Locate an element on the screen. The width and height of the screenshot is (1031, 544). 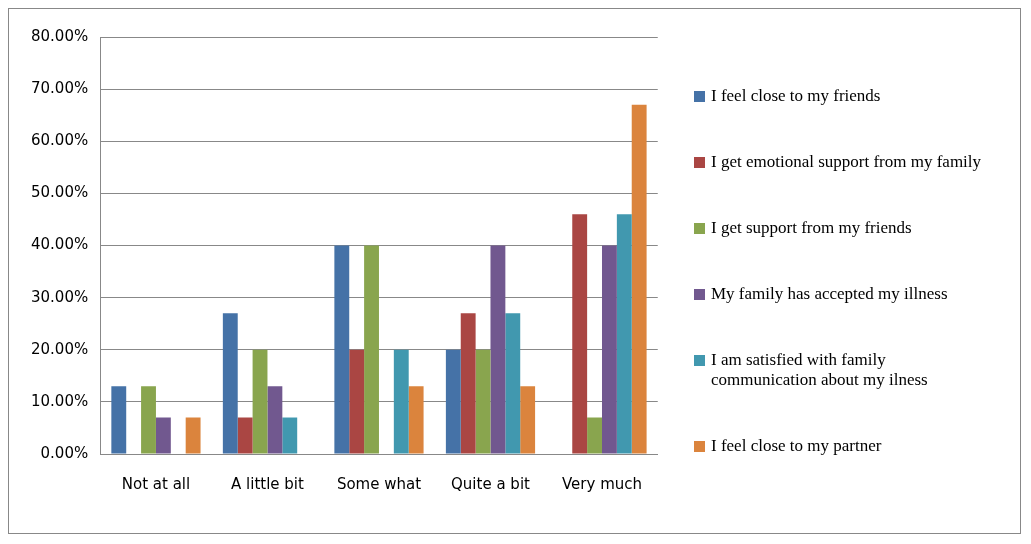
legend-label: I get support from my friends is located at coordinates (811, 228).